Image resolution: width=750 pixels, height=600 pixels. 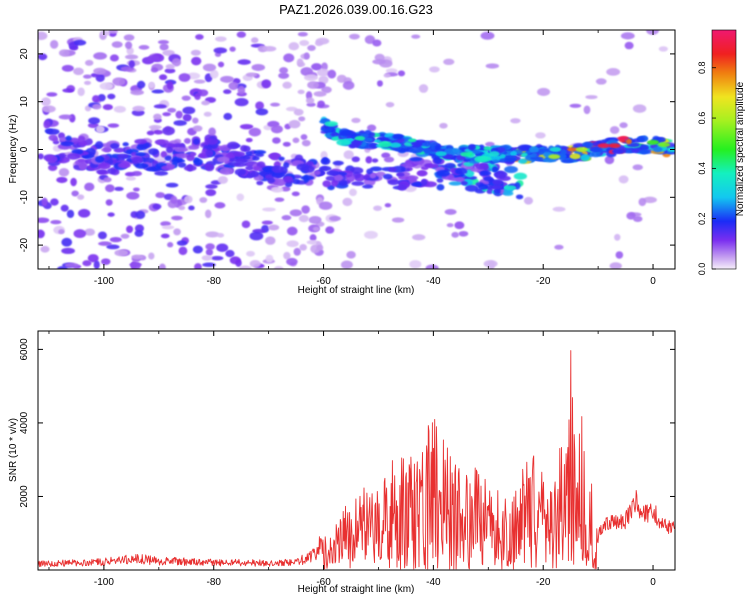 What do you see at coordinates (702, 67) in the screenshot?
I see `colorbar-tick-label: 0.8` at bounding box center [702, 67].